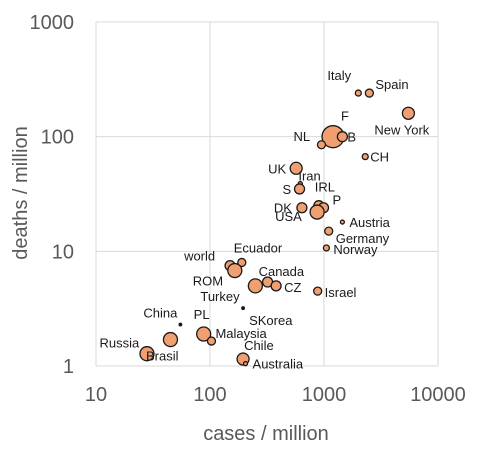 The width and height of the screenshot is (481, 451). Describe the element at coordinates (283, 208) in the screenshot. I see `point-label: DK` at that location.